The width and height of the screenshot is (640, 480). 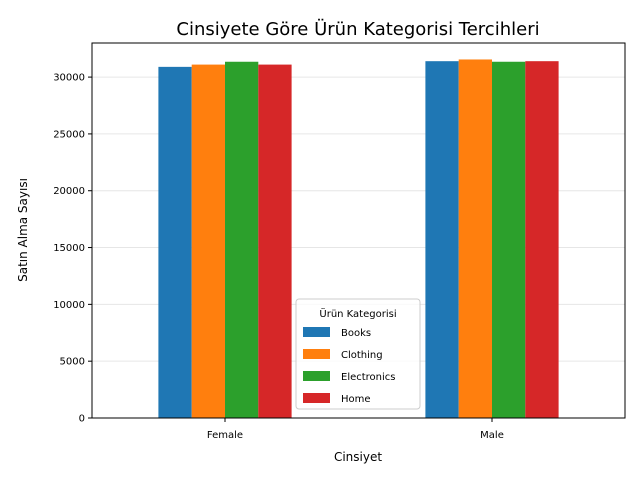 What do you see at coordinates (362, 355) in the screenshot?
I see `legend-label-clothing: Clothing` at bounding box center [362, 355].